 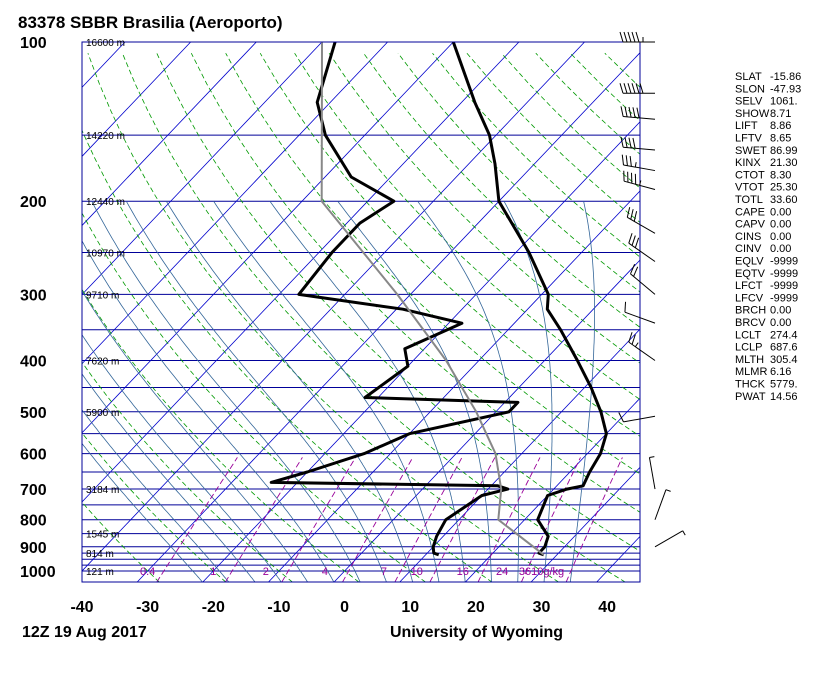 What do you see at coordinates (750, 385) in the screenshot?
I see `index-name: THCK` at bounding box center [750, 385].